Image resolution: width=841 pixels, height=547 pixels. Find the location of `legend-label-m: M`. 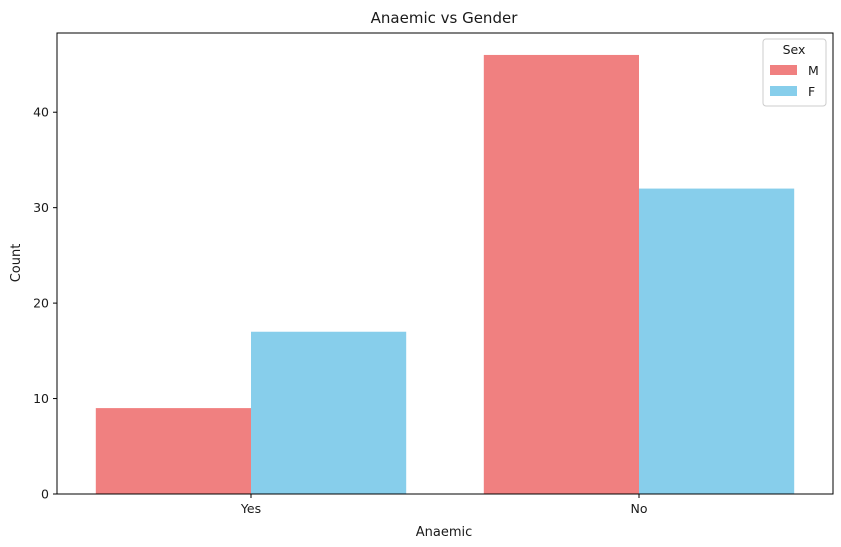

legend-label-m: M is located at coordinates (813, 70).